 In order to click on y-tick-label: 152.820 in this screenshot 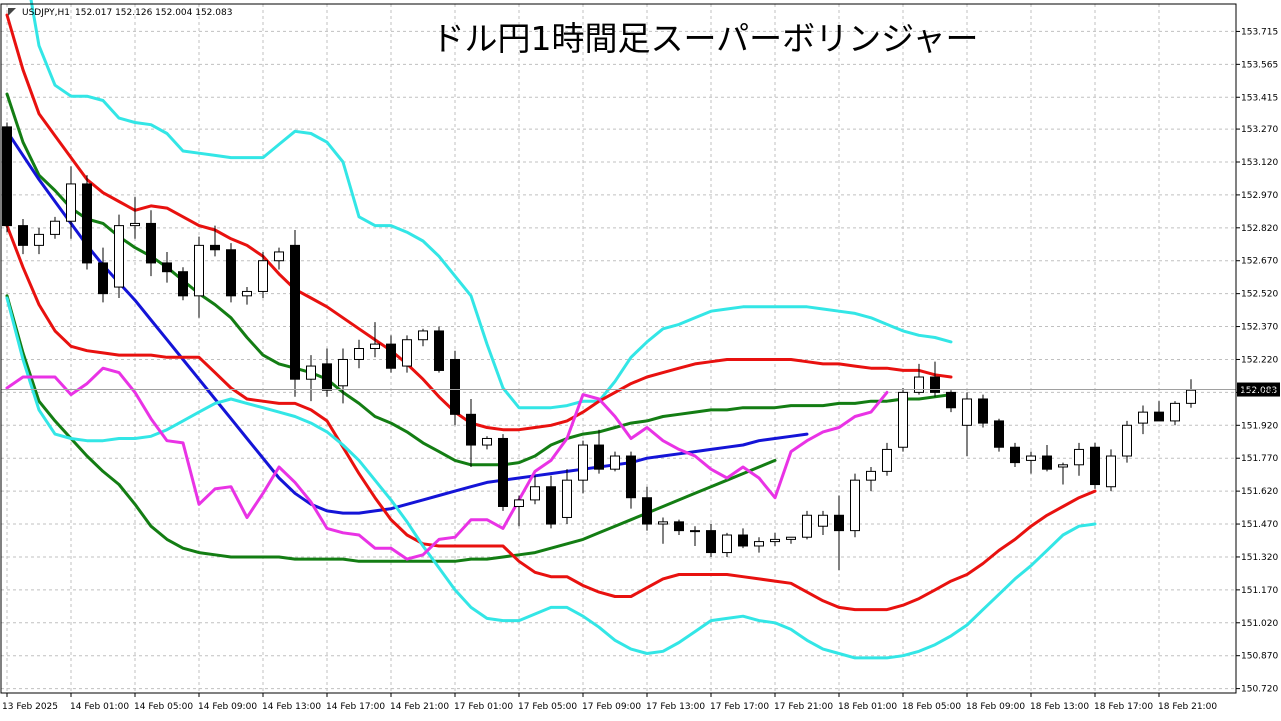, I will do `click(1259, 229)`.